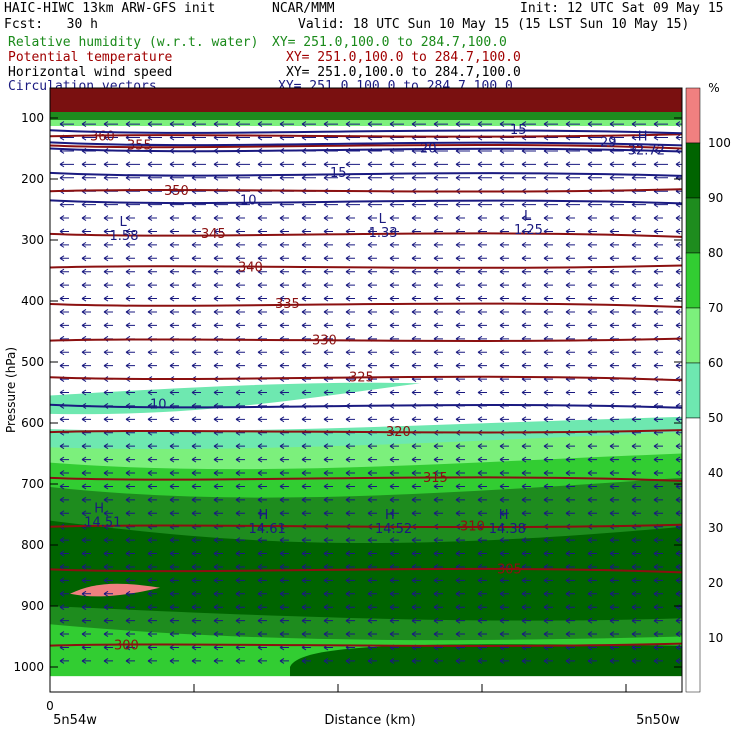 The width and height of the screenshot is (740, 740). What do you see at coordinates (398, 432) in the screenshot?
I see `theta-label: 320` at bounding box center [398, 432].